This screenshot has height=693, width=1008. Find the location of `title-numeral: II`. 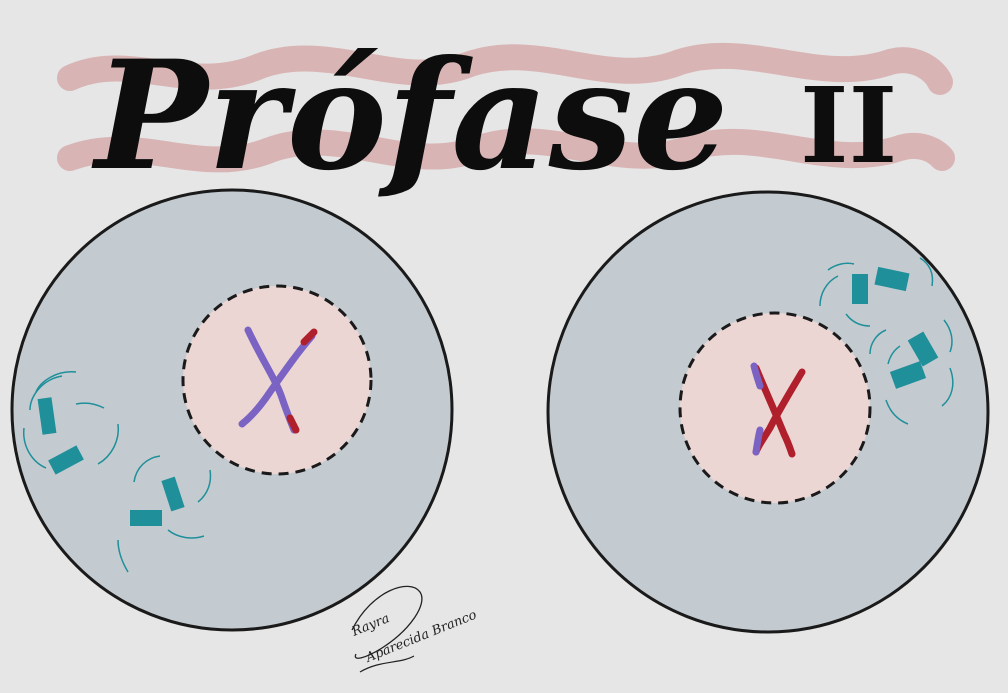

title-numeral: II is located at coordinates (848, 125).